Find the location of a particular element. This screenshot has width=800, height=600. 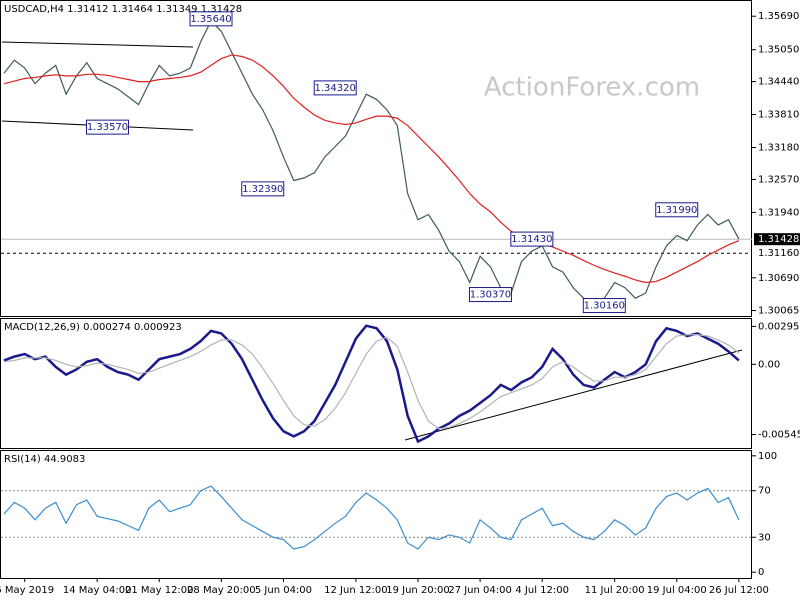

channel-line is located at coordinates (97, 44).